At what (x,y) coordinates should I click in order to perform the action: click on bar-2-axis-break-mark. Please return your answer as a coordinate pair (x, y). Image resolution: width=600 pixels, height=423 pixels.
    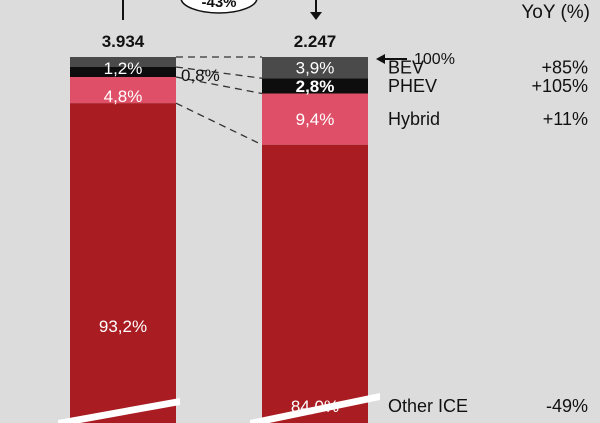
    Looking at the image, I should click on (315, 408).